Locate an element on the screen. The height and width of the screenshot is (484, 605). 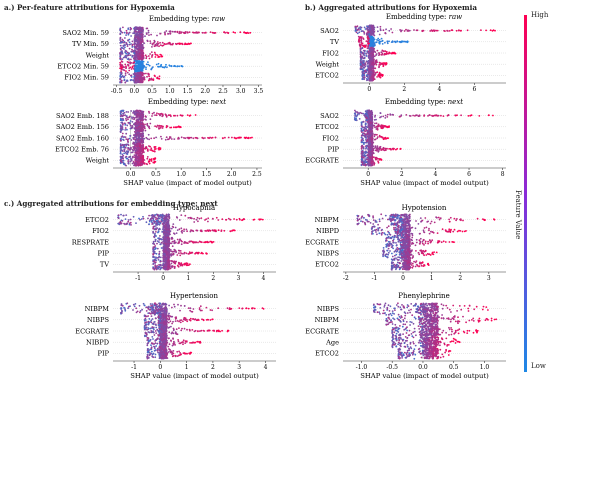
chart-title: Embedding type: raw is located at coordinates (424, 17).